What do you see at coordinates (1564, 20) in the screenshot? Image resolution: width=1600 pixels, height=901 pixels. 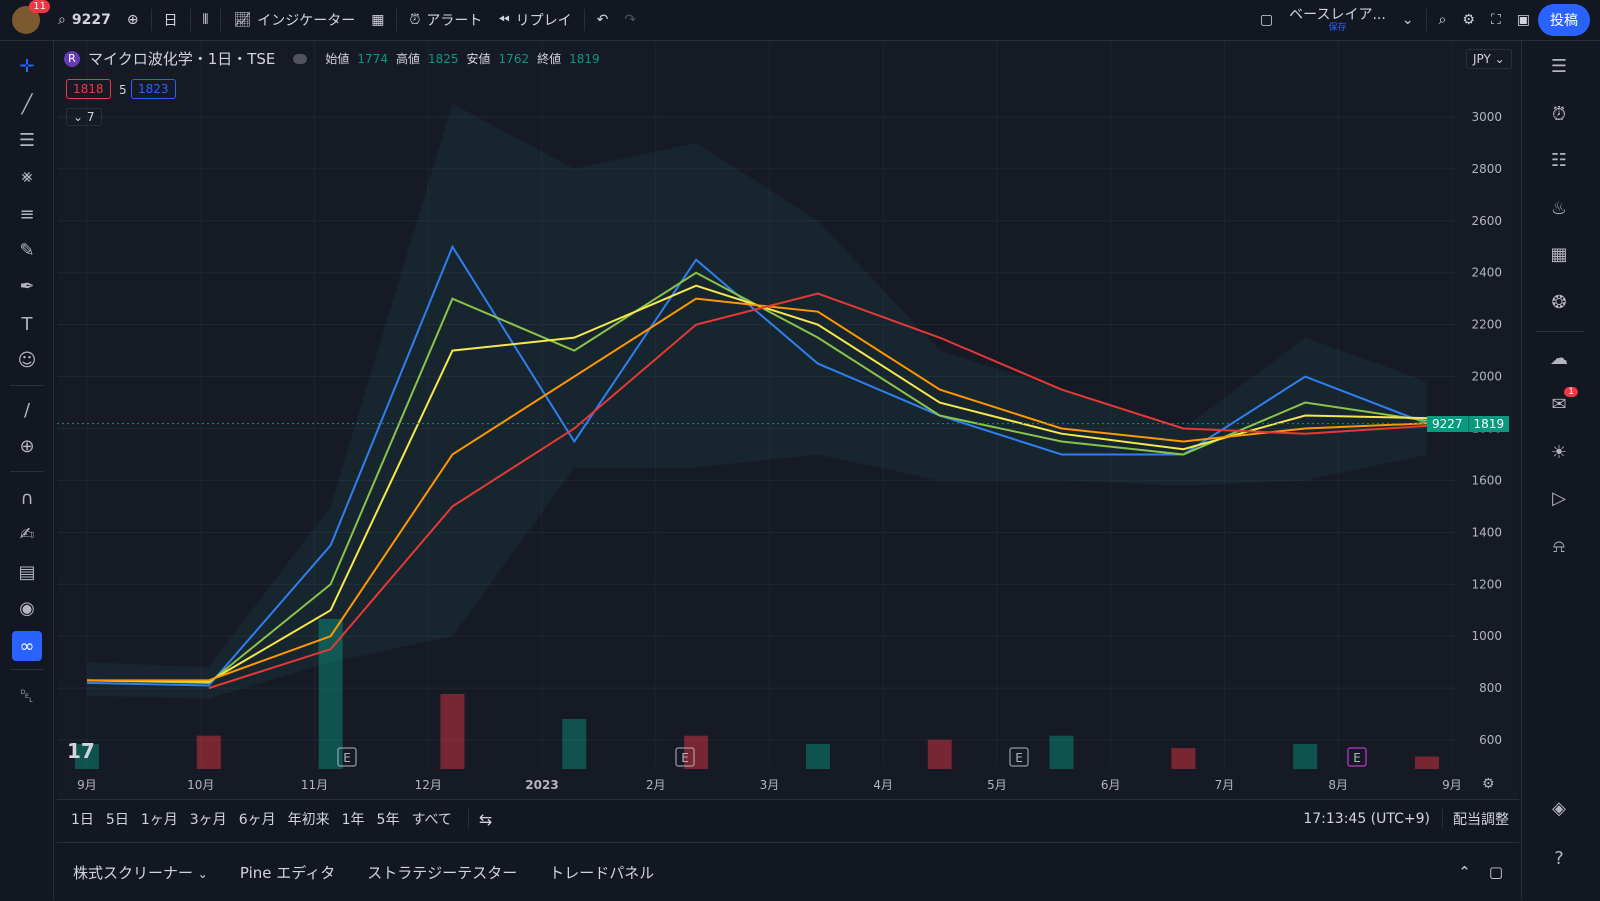 I see `post-button: 投稿` at bounding box center [1564, 20].